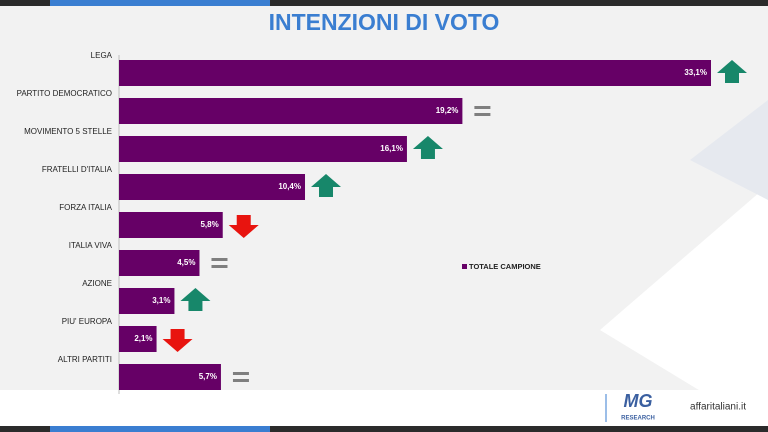 Image resolution: width=768 pixels, height=432 pixels. I want to click on category-label: PARTITO DEMOCRATICO, so click(64, 93).